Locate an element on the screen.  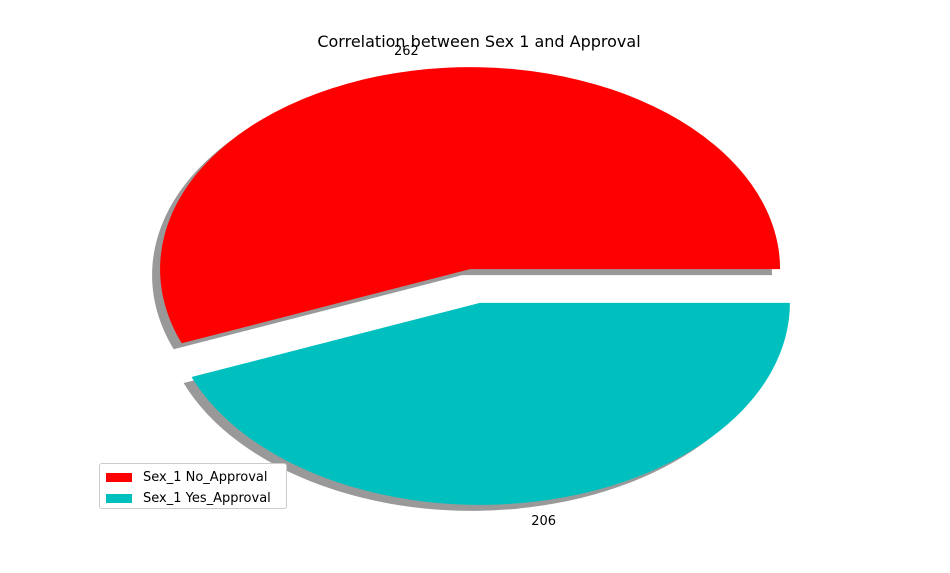
legend-item-no-approval: Sex_1 No_Approval is located at coordinates (186, 477).